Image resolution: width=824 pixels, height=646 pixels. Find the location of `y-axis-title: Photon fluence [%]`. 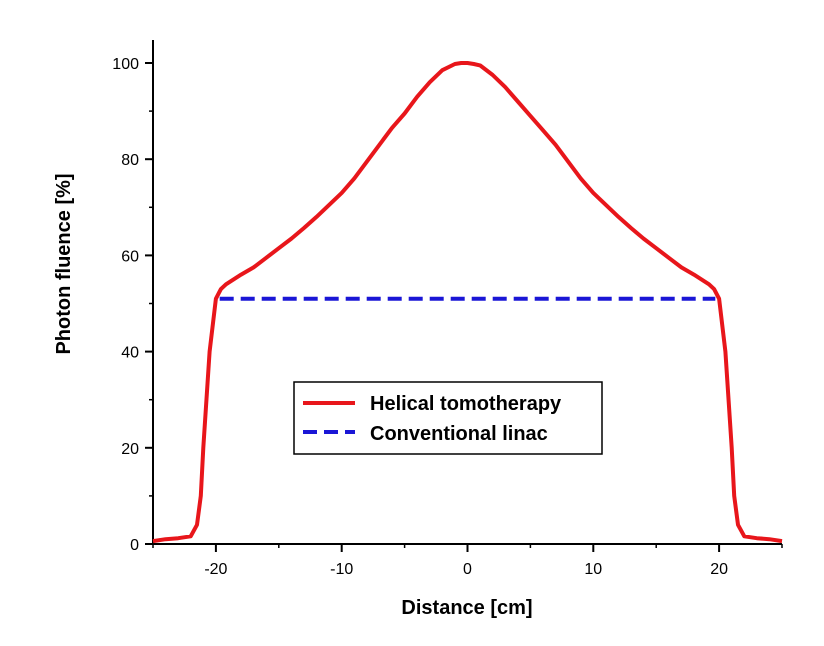

y-axis-title: Photon fluence [%] is located at coordinates (64, 263).